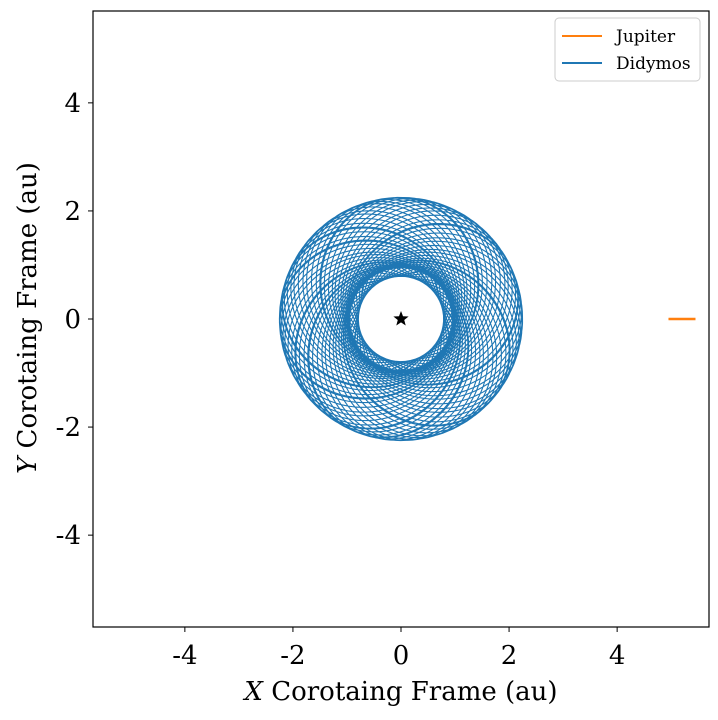 Image resolution: width=718 pixels, height=720 pixels. I want to click on x-tick-label: -2, so click(292, 656).